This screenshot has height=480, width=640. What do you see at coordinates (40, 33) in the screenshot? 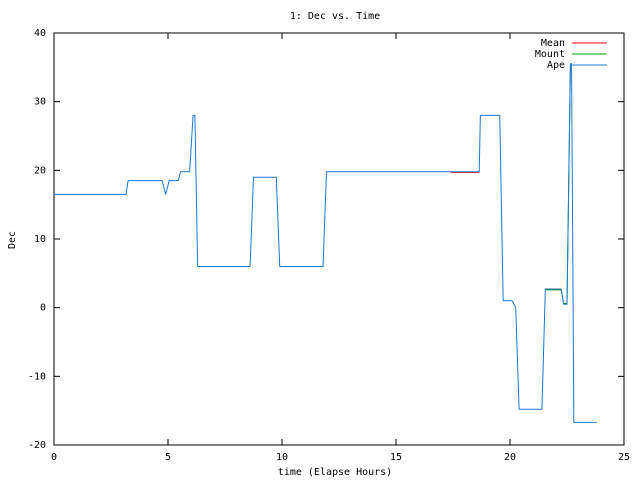
I see `y-tick-label: 40` at bounding box center [40, 33].